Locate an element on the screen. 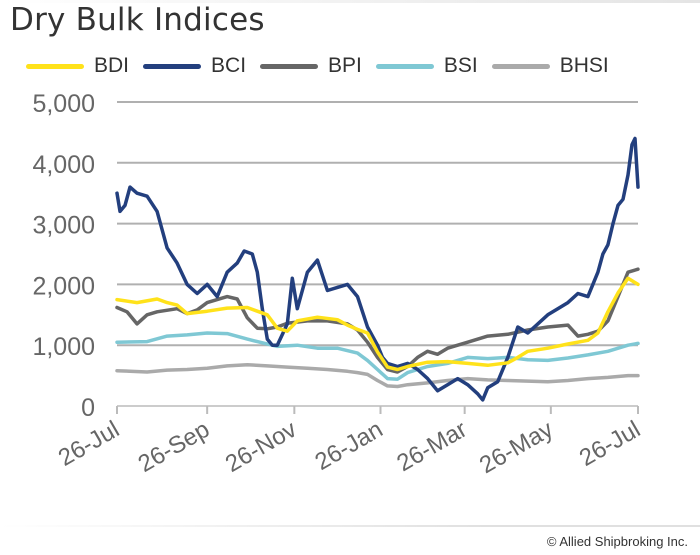 This screenshot has height=555, width=700. legend-swatch-bhsi is located at coordinates (520, 66).